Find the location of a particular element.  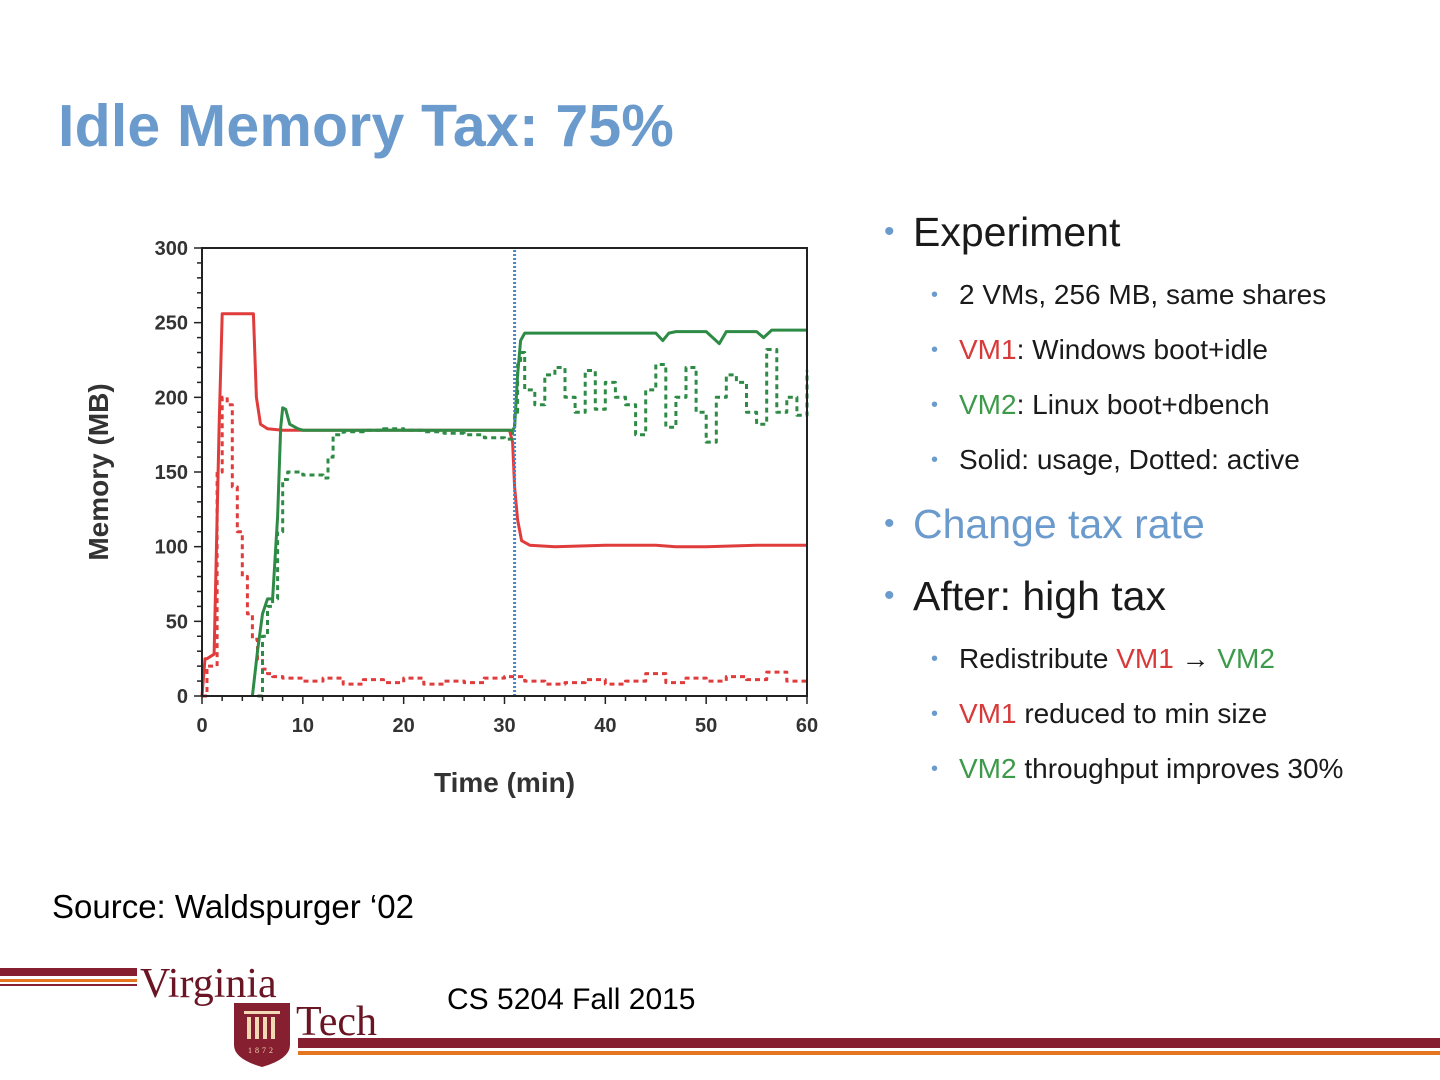

bullet-text: Redistribute is located at coordinates (1038, 658).